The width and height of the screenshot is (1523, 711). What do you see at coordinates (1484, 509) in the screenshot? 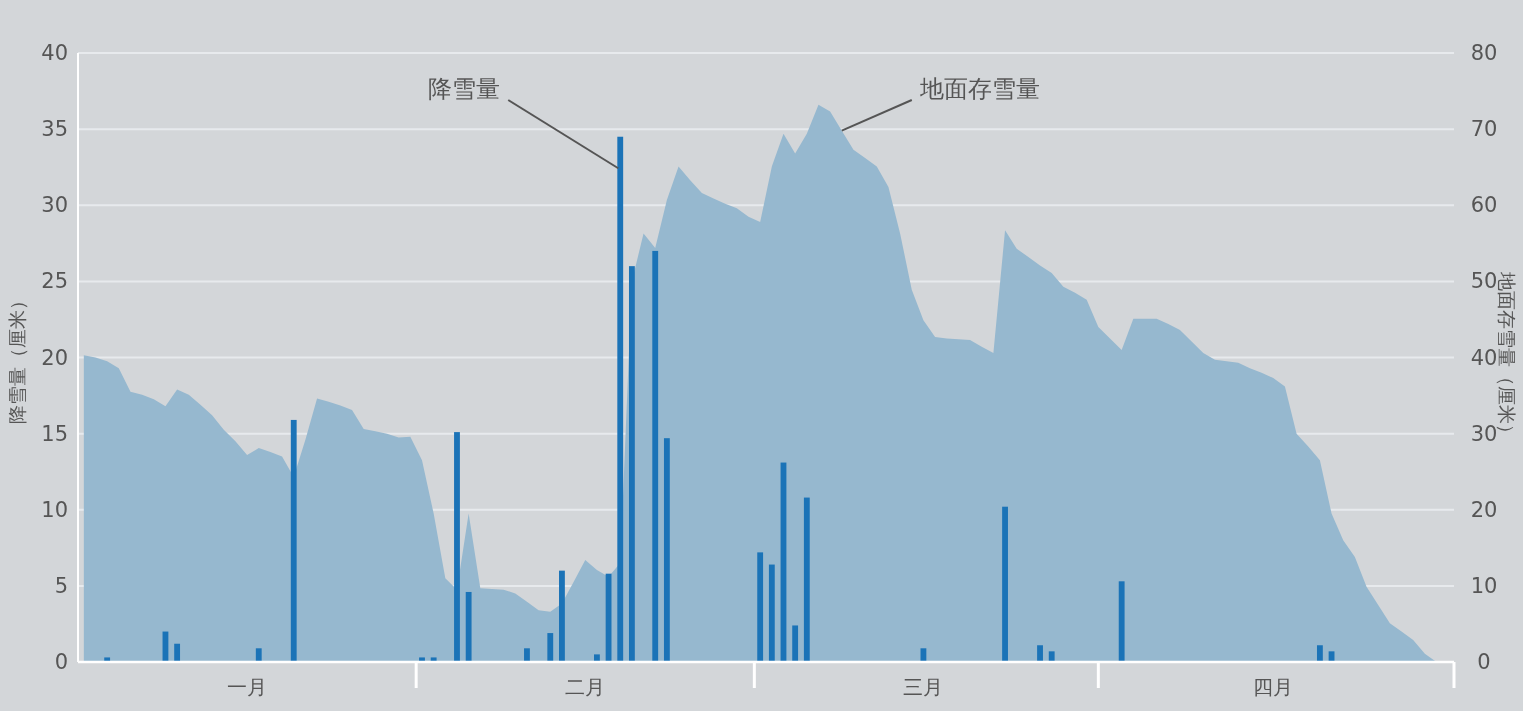
I see `y2-tick-label: 20` at bounding box center [1484, 509].